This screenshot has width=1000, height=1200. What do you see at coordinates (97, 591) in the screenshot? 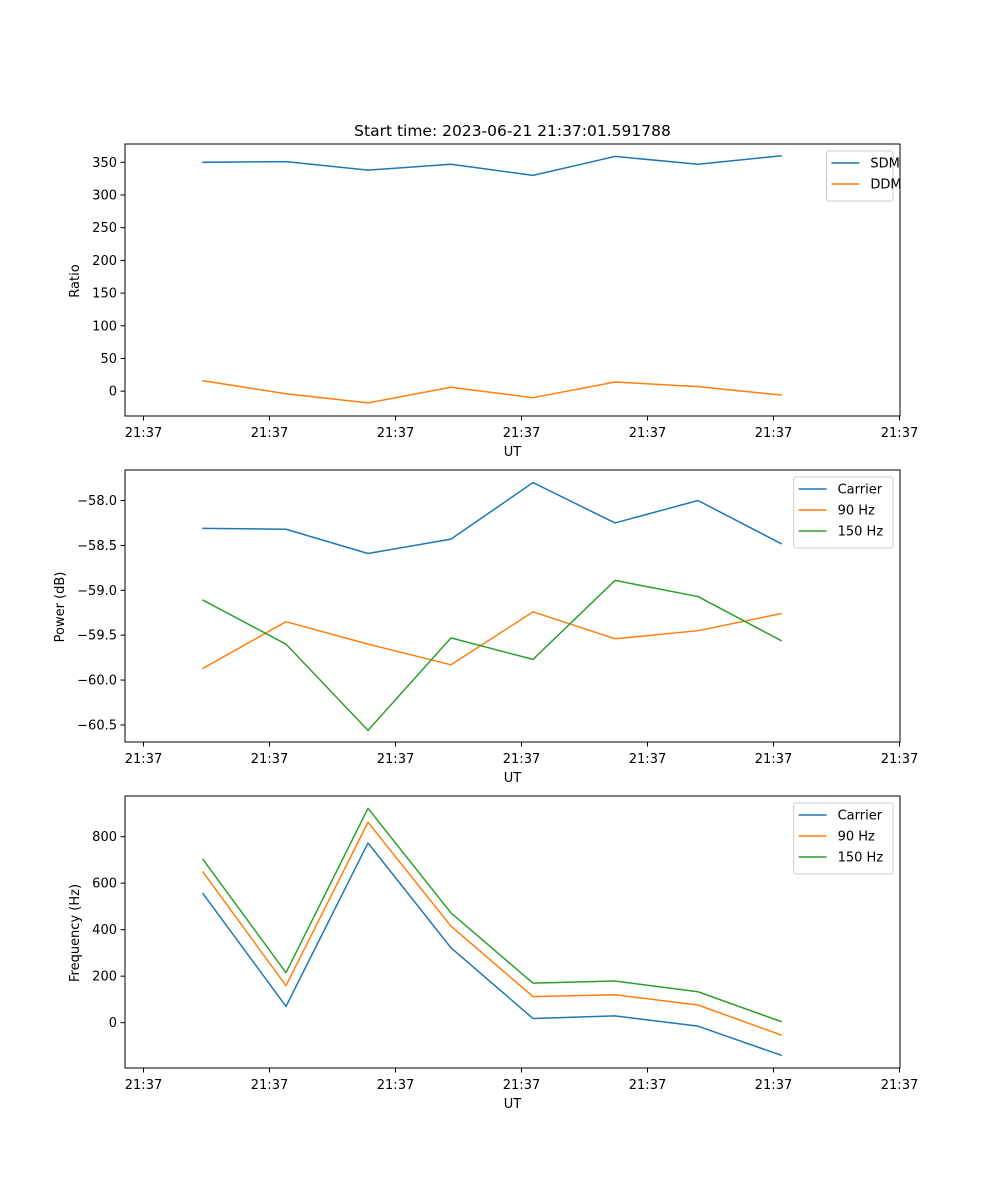
I see `y-tick-label: −59.0` at bounding box center [97, 591].